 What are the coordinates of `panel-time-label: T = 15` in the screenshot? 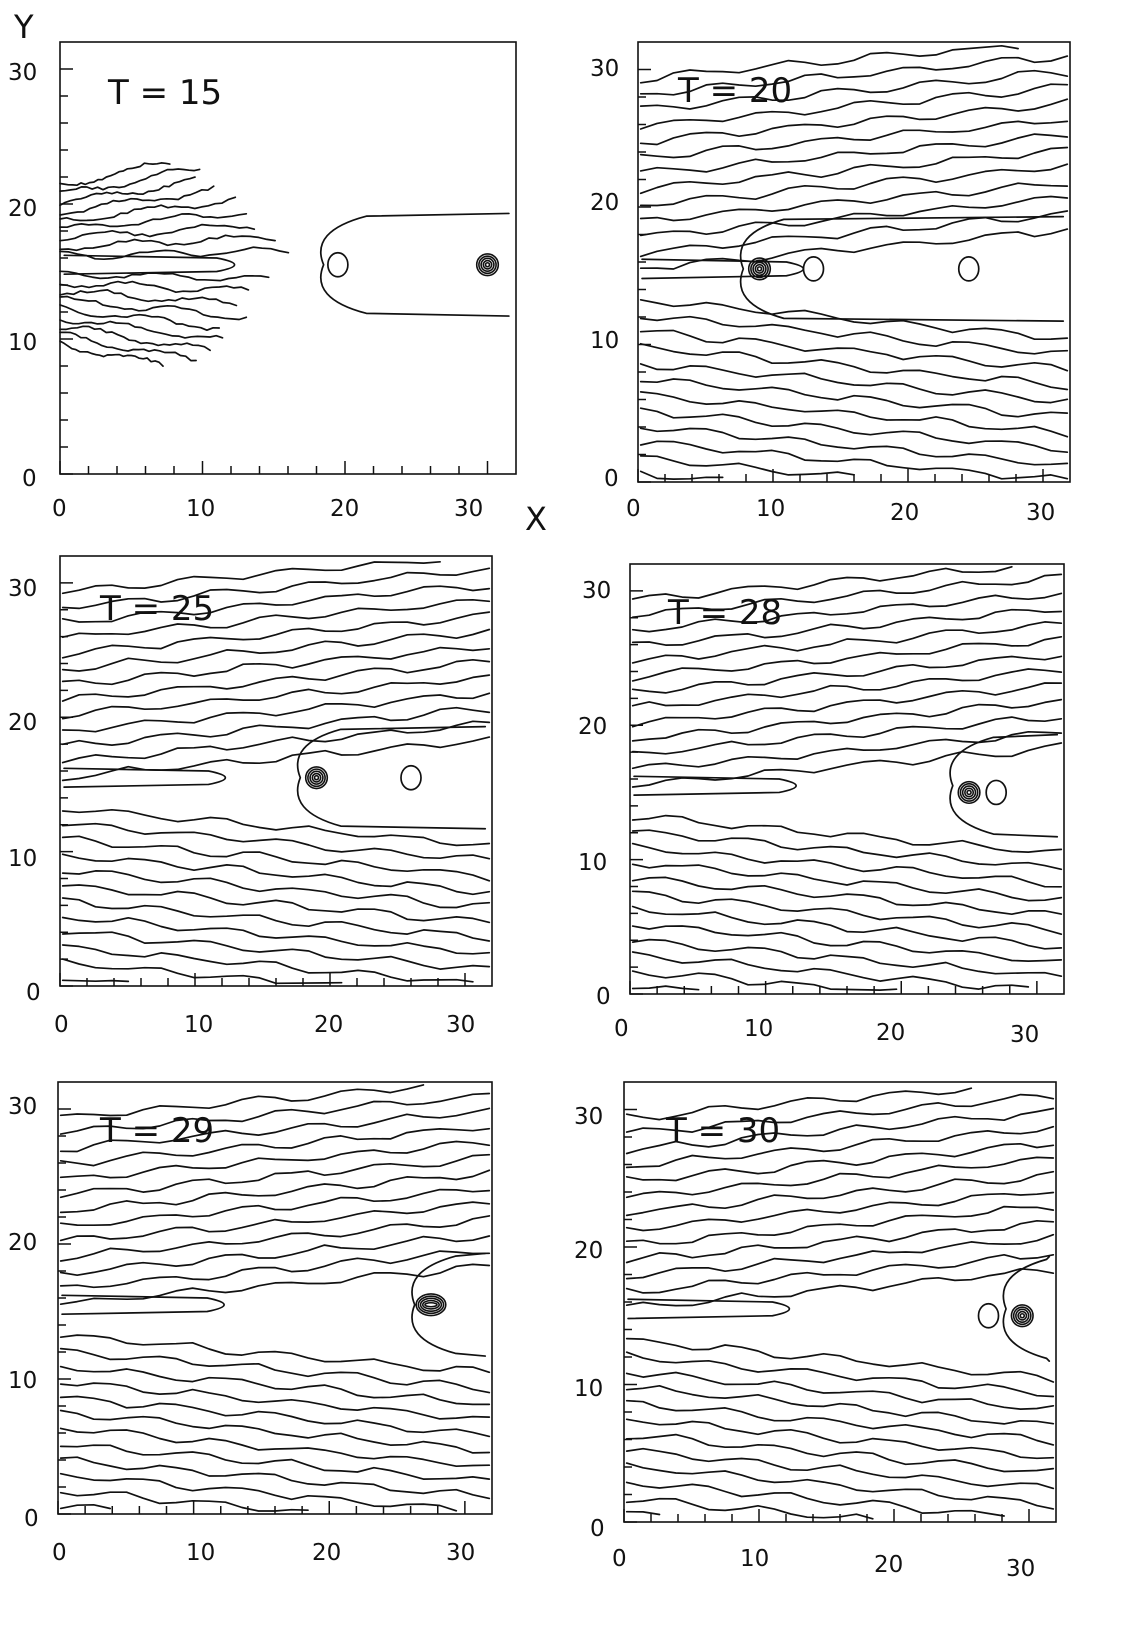 It's located at (164, 93).